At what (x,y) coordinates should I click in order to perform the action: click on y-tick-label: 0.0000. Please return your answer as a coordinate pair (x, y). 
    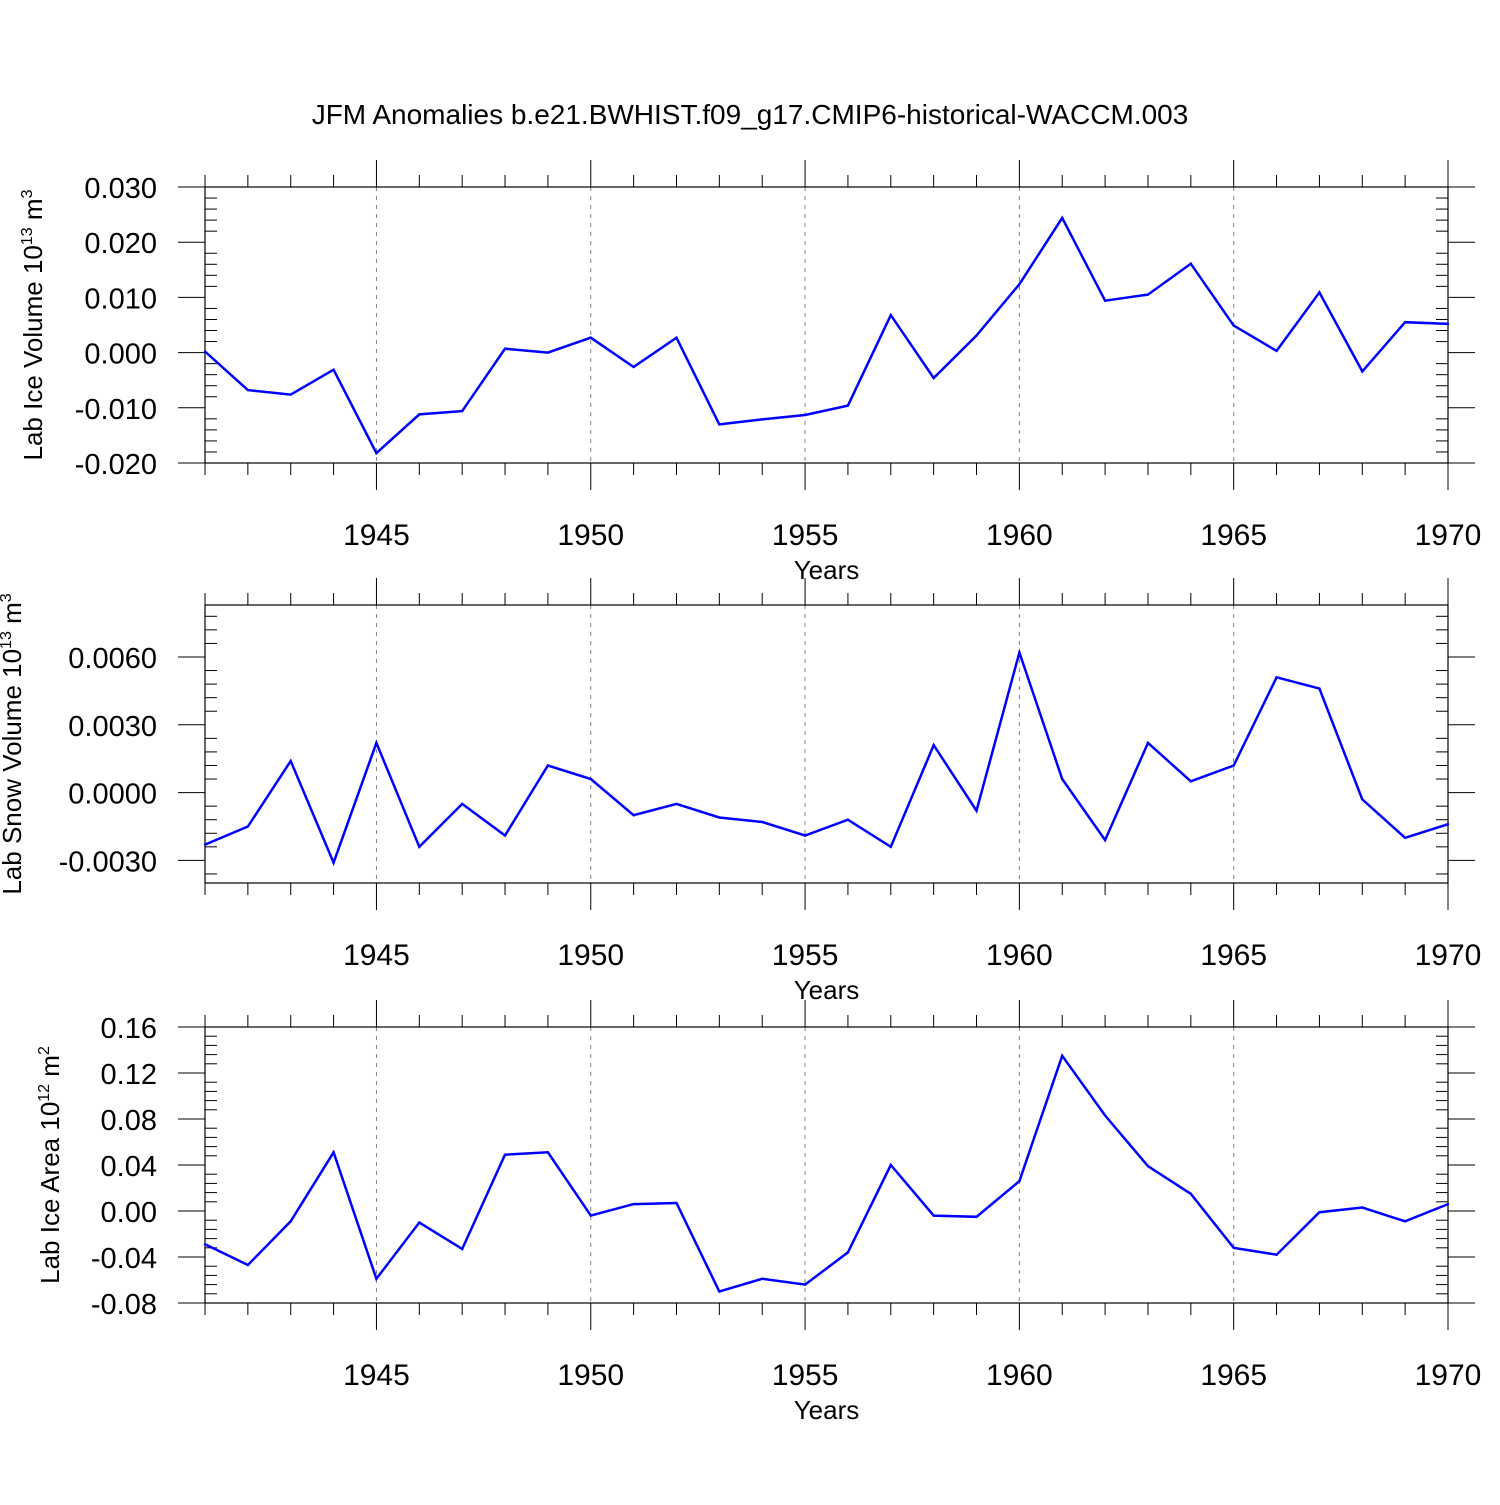
    Looking at the image, I should click on (112, 795).